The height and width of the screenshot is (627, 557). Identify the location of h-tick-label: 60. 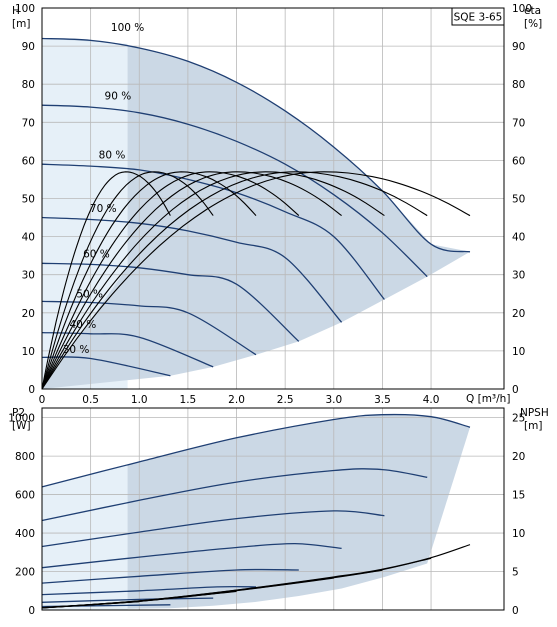
(28, 161).